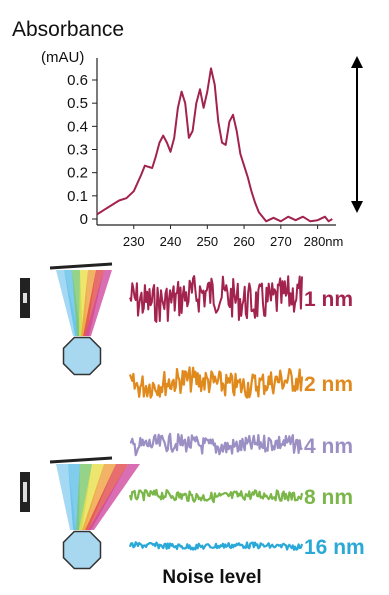  I want to click on arrow-head-down, so click(357, 207).